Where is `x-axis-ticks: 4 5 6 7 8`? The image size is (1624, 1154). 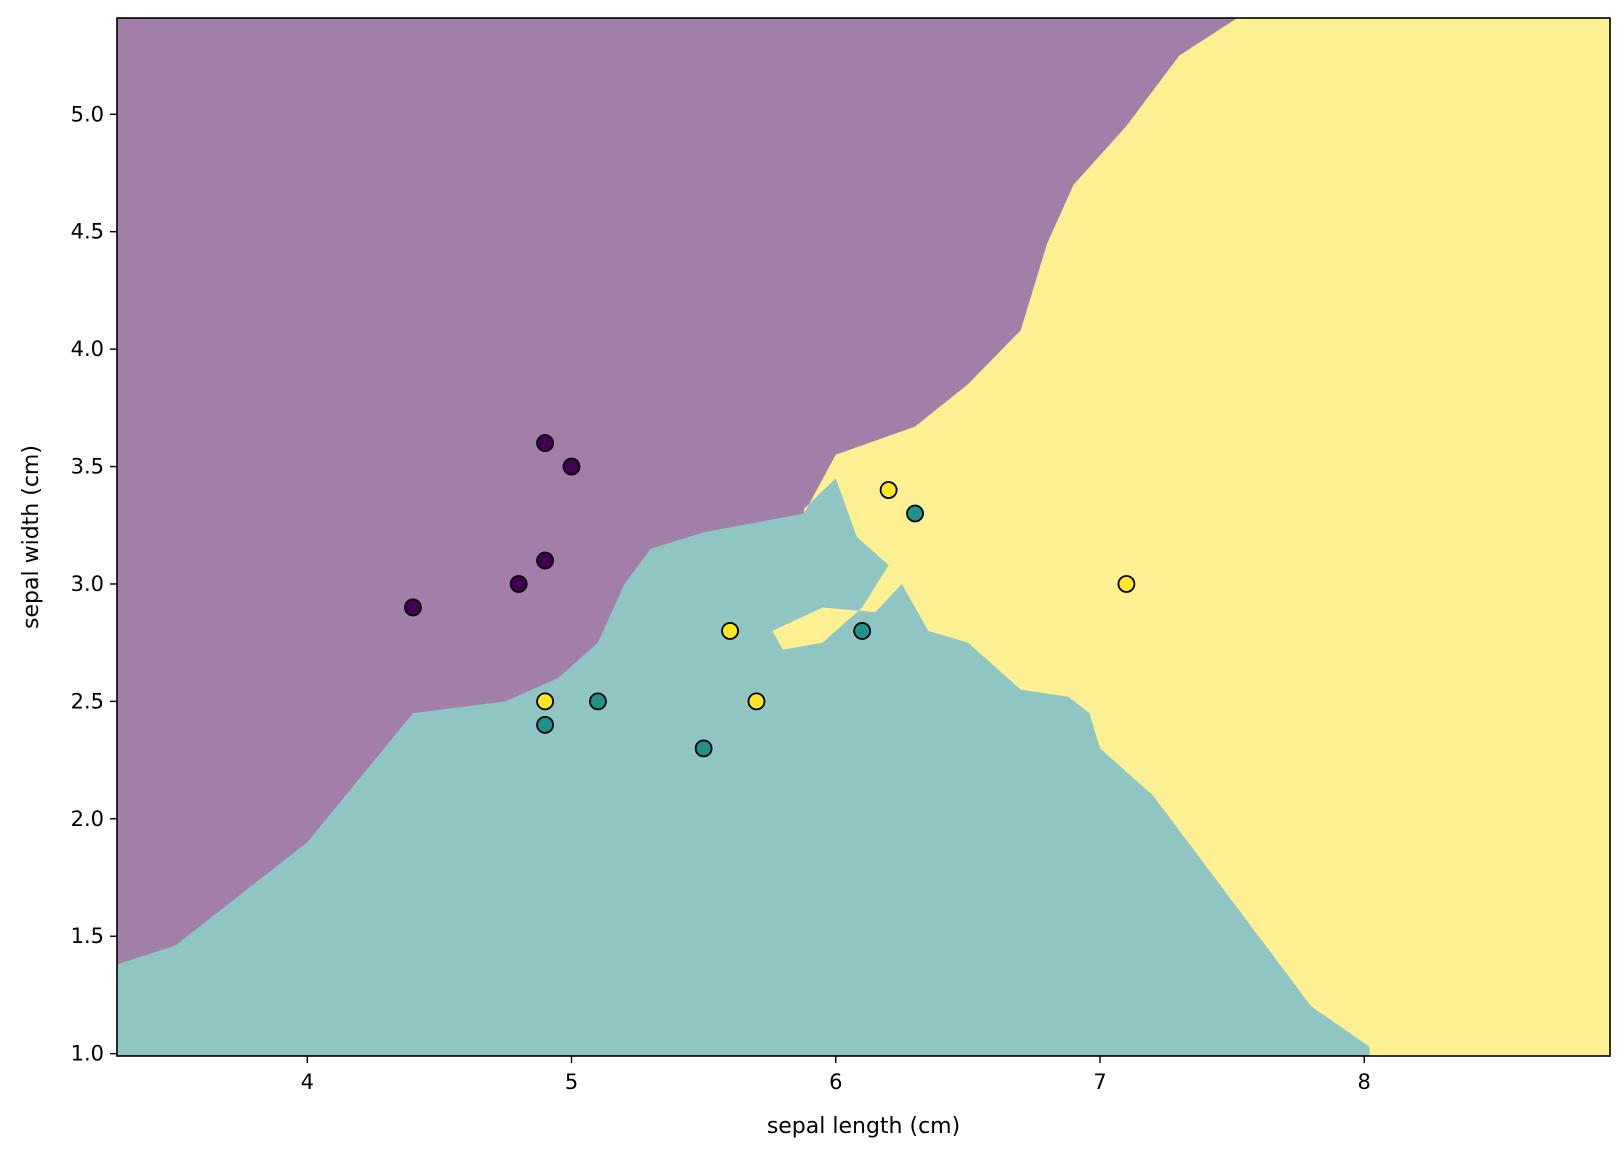
x-axis-ticks: 4 5 6 7 8 is located at coordinates (836, 1075).